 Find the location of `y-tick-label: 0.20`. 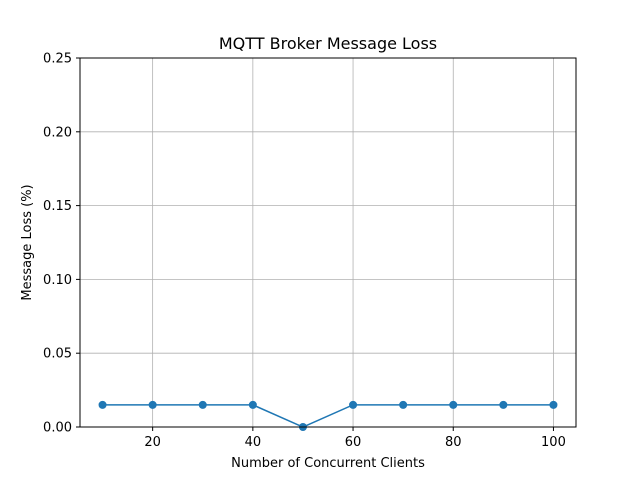

y-tick-label: 0.20 is located at coordinates (57, 132).